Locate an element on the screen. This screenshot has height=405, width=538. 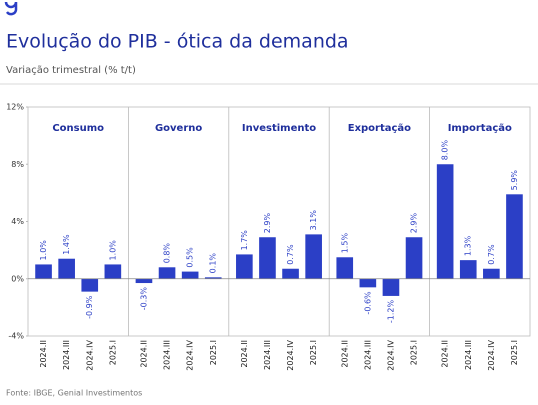
panel-title: Exportação is located at coordinates (379, 128).